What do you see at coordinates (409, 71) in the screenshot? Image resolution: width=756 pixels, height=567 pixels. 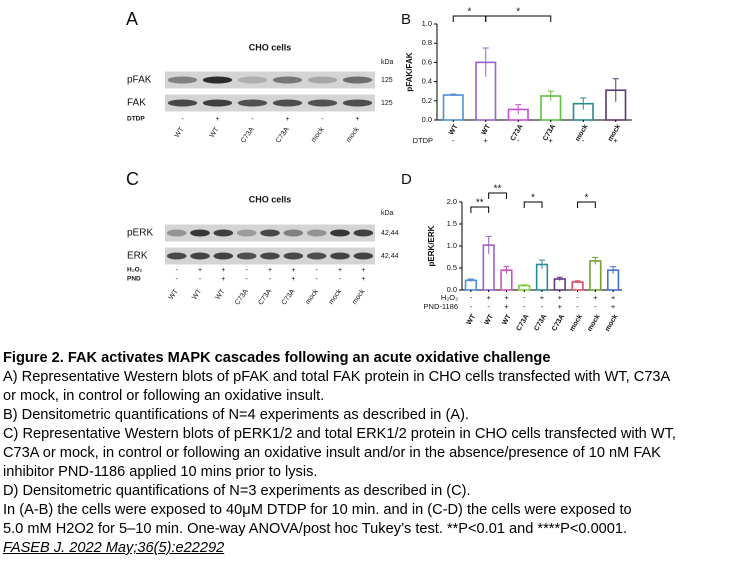 I see `y-axis-label: pFAK/FAK` at bounding box center [409, 71].